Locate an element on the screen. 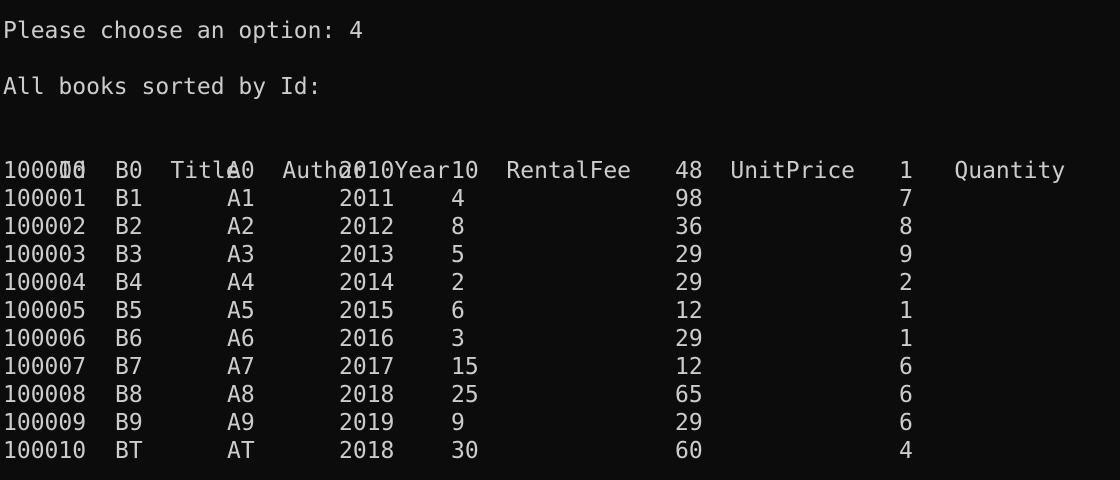 This screenshot has width=1120, height=480. cell-id: 100000 is located at coordinates (45, 171).